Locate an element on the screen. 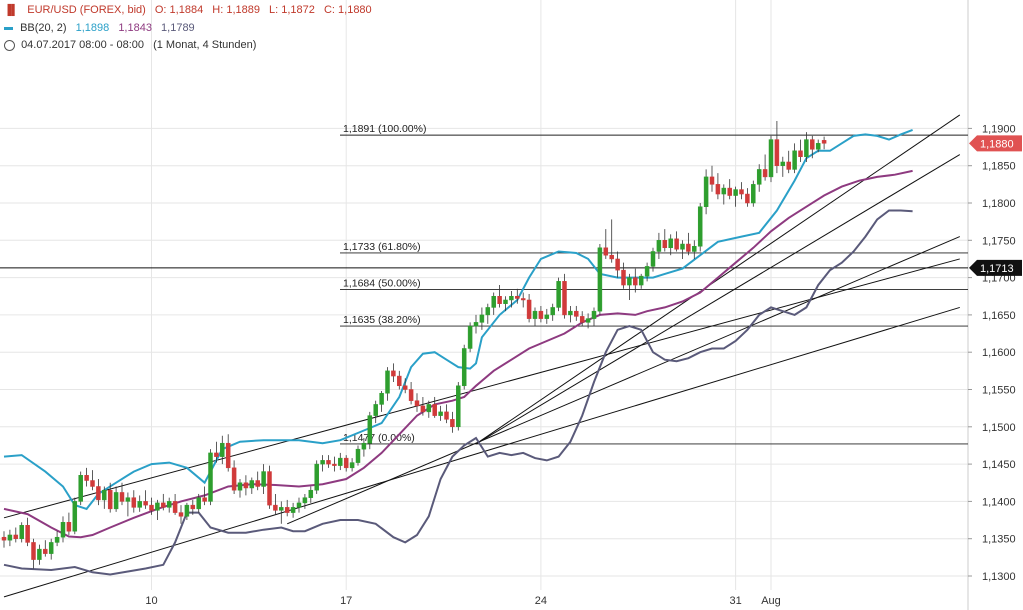  y-tick-label: 1,1900 is located at coordinates (999, 129).